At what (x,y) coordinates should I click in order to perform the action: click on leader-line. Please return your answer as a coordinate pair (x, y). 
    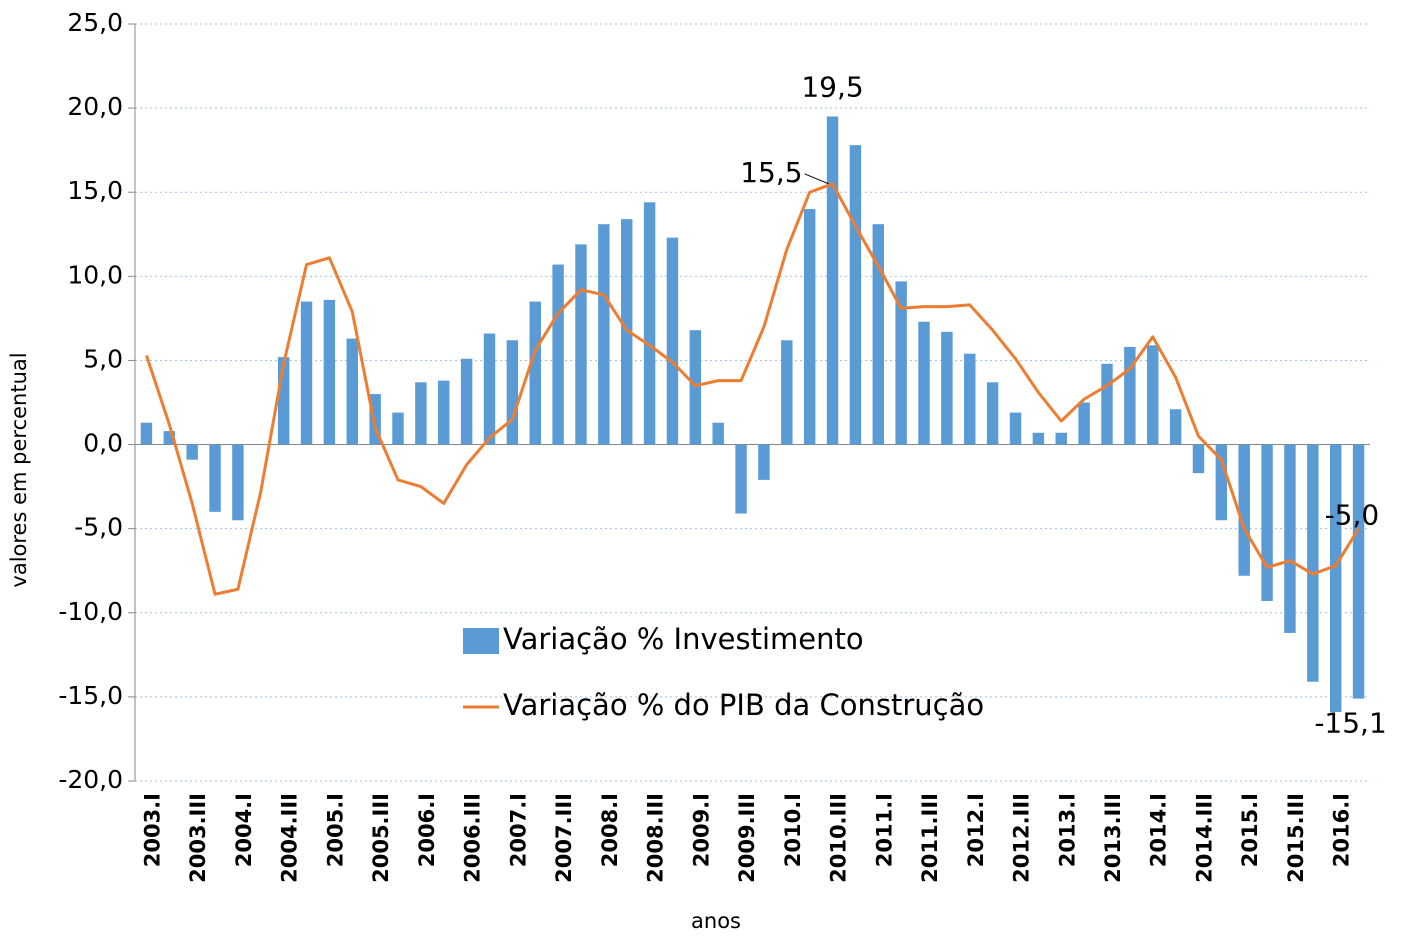
    Looking at the image, I should click on (816, 179).